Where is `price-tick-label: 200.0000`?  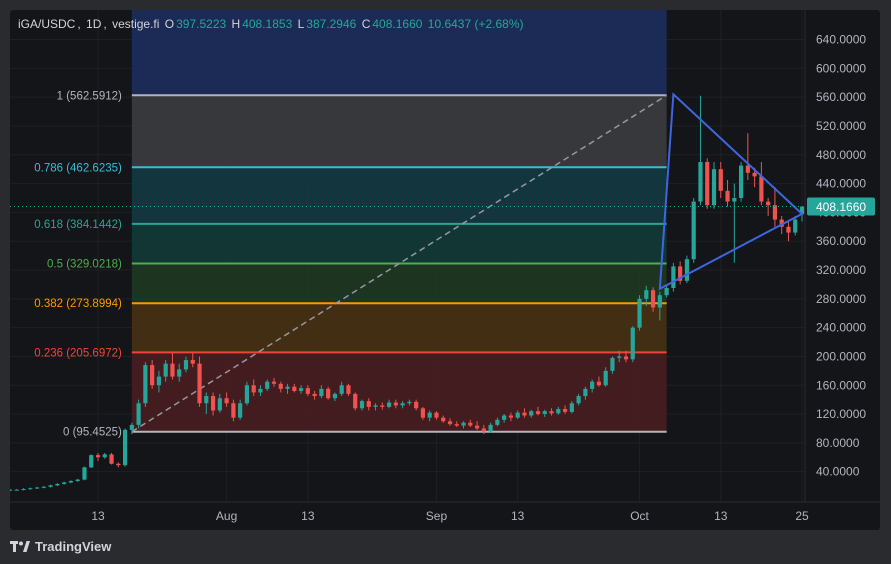
price-tick-label: 200.0000 is located at coordinates (841, 356).